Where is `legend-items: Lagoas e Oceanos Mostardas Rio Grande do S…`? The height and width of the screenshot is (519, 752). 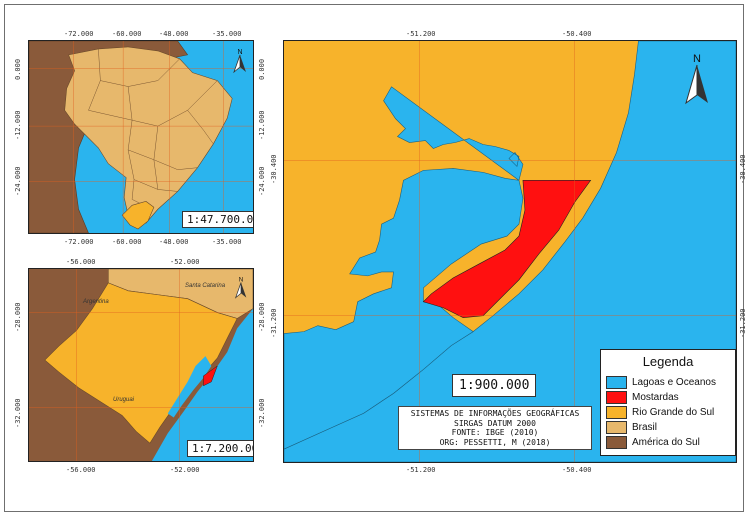
legend-items: Lagoas e Oceanos Mostardas Rio Grande do S… is located at coordinates (668, 412).